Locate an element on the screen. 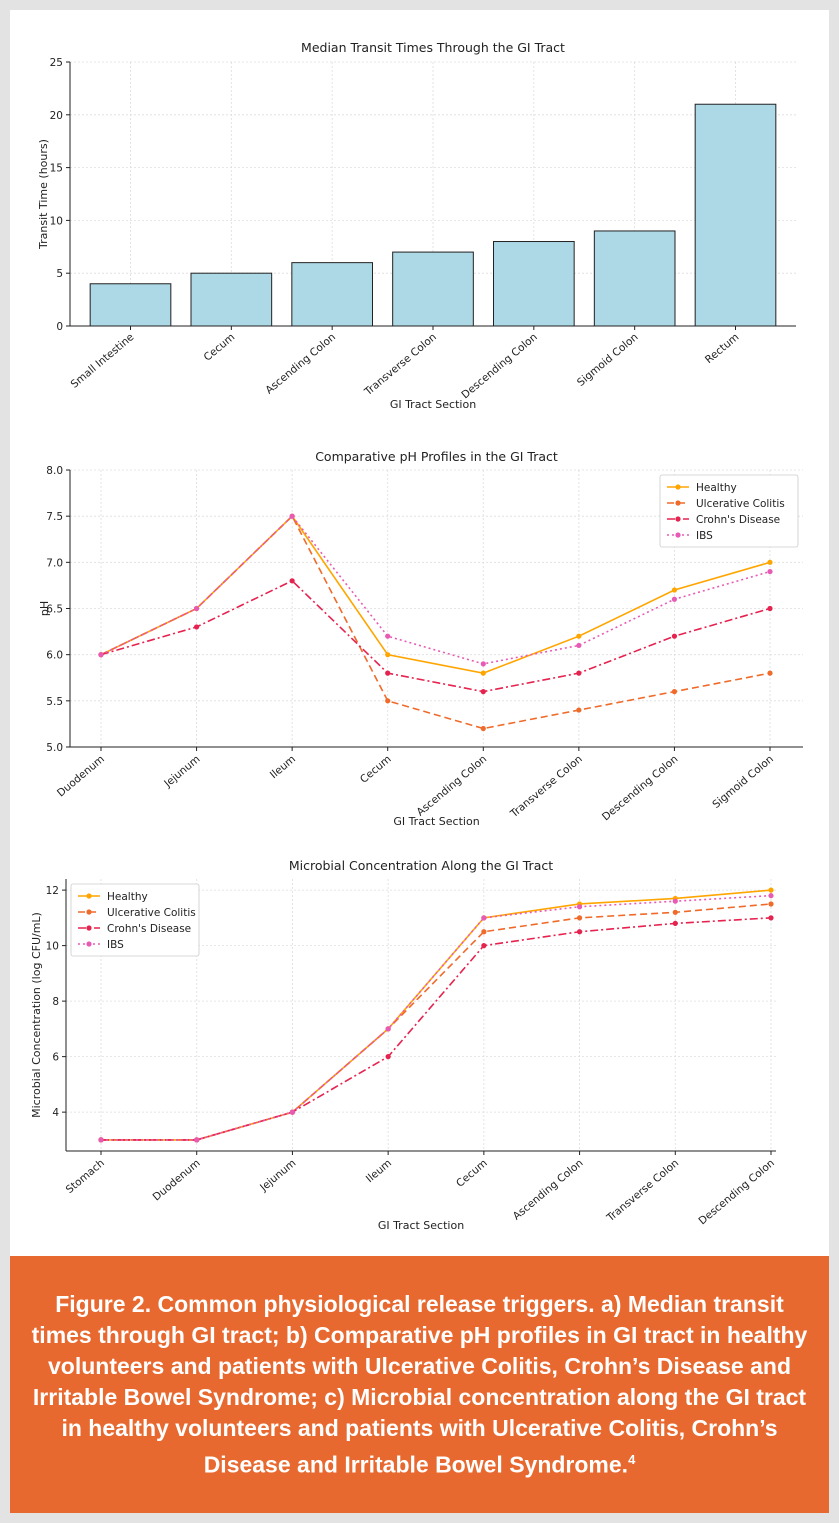  x-tick-label: Duodenum is located at coordinates (177, 1180).